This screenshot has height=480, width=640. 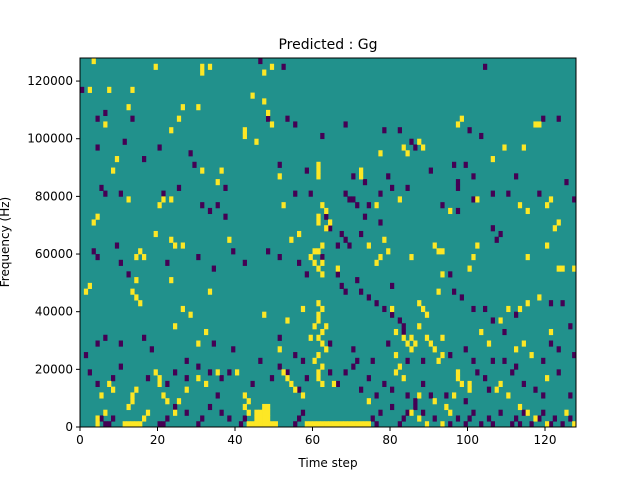 I want to click on y-tick-label: 40000, so click(x=54, y=312).